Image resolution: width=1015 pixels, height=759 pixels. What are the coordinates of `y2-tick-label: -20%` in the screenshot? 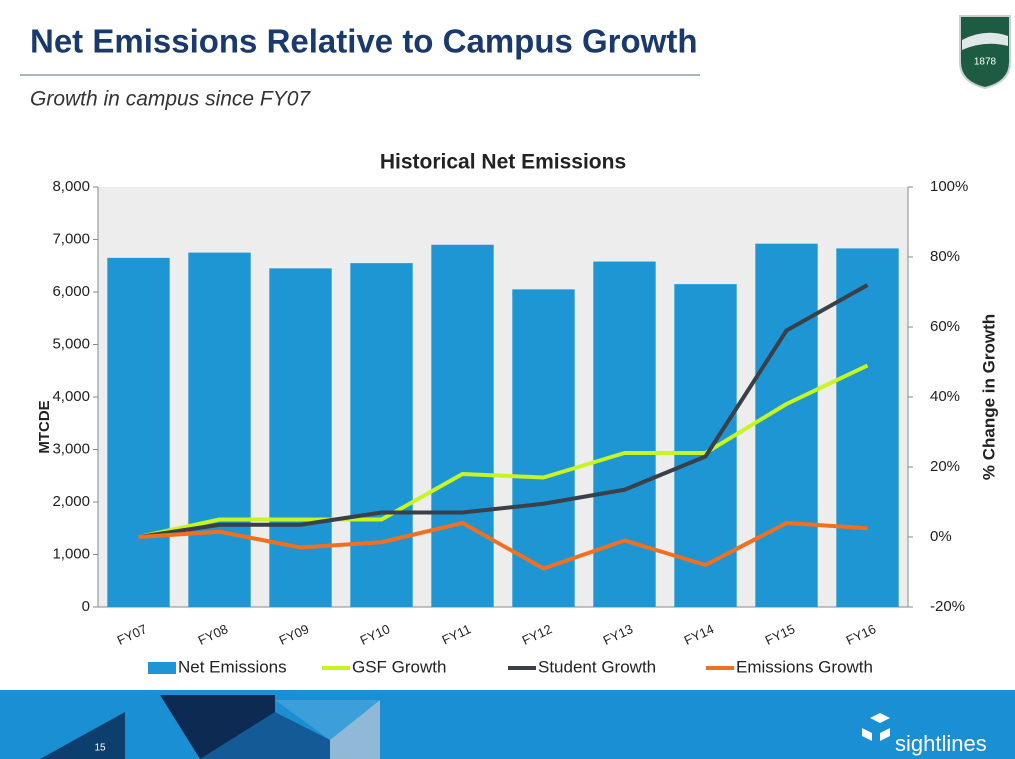 It's located at (947, 606).